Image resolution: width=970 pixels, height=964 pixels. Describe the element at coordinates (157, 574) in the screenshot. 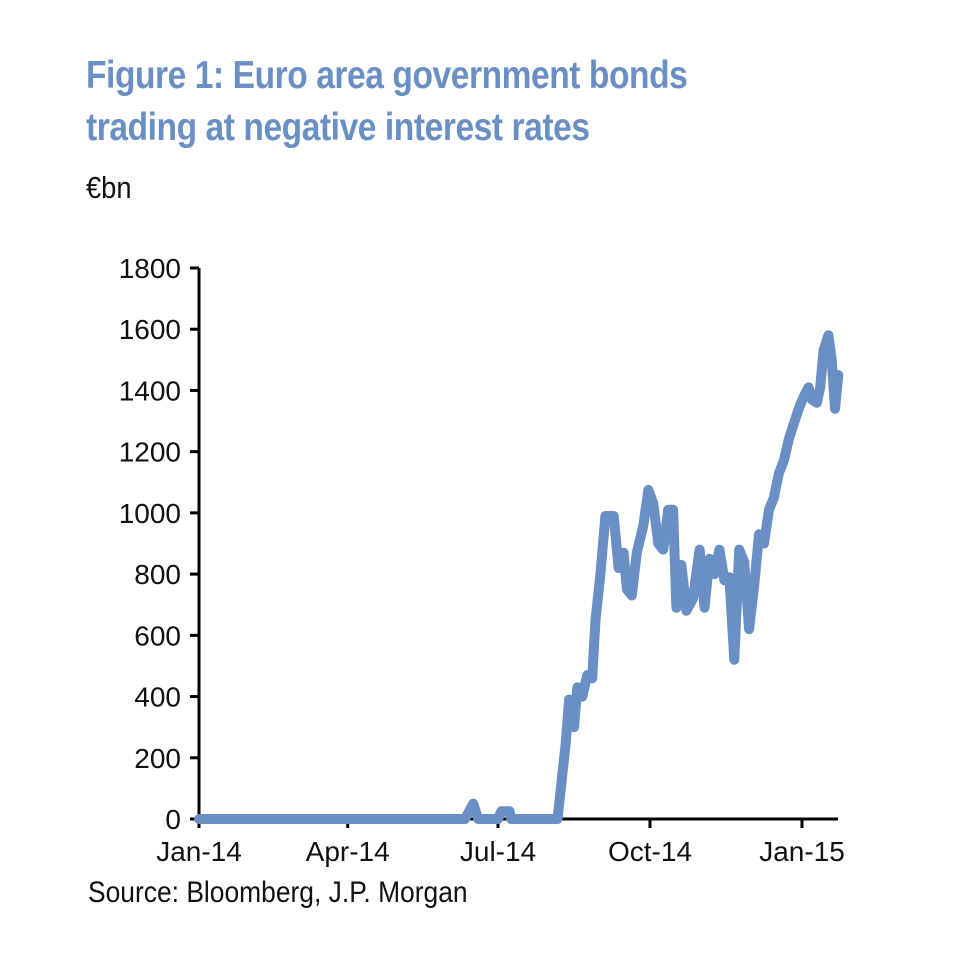

I see `y-tick-label: 800` at that location.